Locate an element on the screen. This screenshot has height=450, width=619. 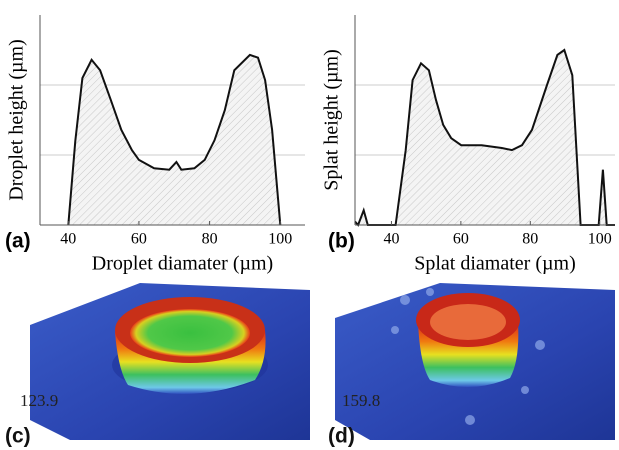
profile-line is located at coordinates (174, 139).